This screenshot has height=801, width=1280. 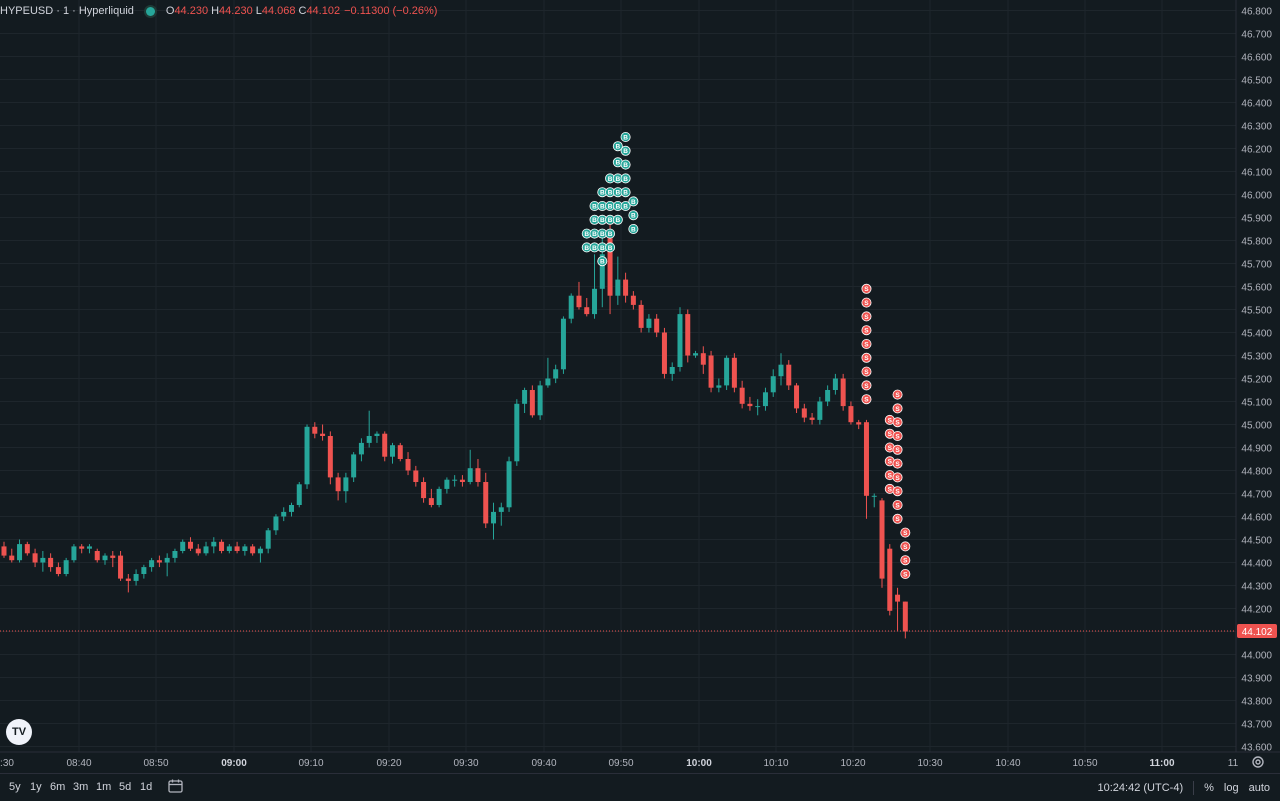 I want to click on buy-marker-dot, so click(x=625, y=205).